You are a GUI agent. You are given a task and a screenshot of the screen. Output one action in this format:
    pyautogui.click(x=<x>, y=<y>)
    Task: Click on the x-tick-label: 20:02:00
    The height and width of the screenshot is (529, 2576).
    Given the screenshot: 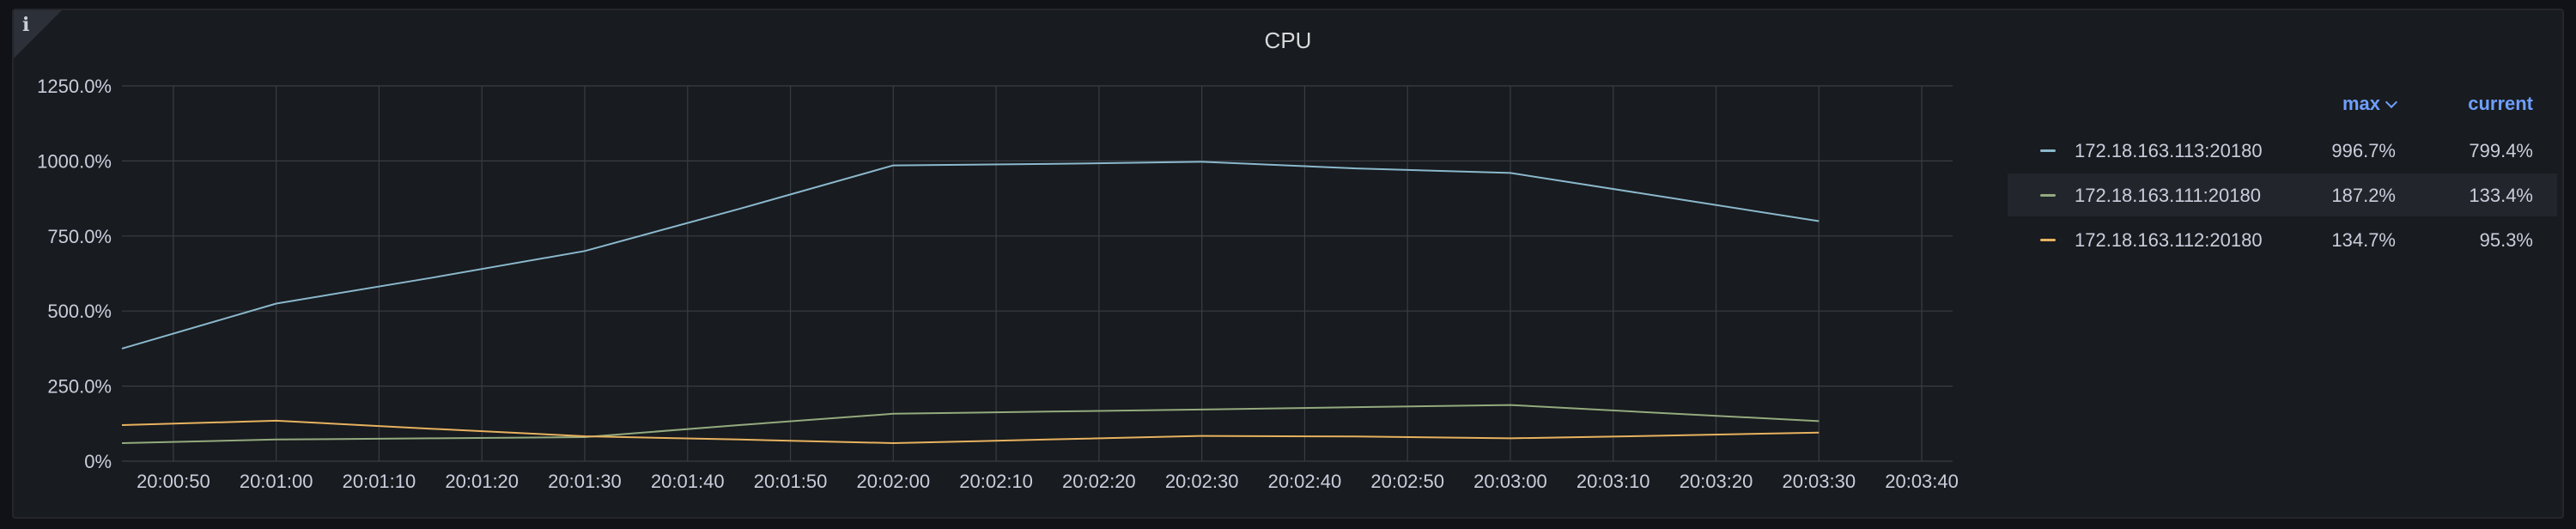 What is the action you would take?
    pyautogui.click(x=893, y=481)
    